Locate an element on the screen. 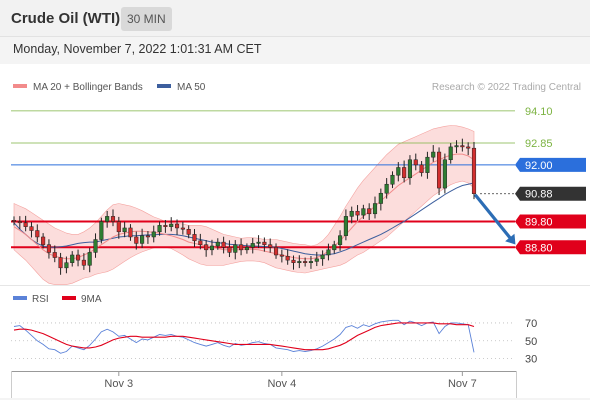 Image resolution: width=590 pixels, height=400 pixels. timestamp: Monday, November 7, 2022 1:01:31 AM CET is located at coordinates (137, 49).